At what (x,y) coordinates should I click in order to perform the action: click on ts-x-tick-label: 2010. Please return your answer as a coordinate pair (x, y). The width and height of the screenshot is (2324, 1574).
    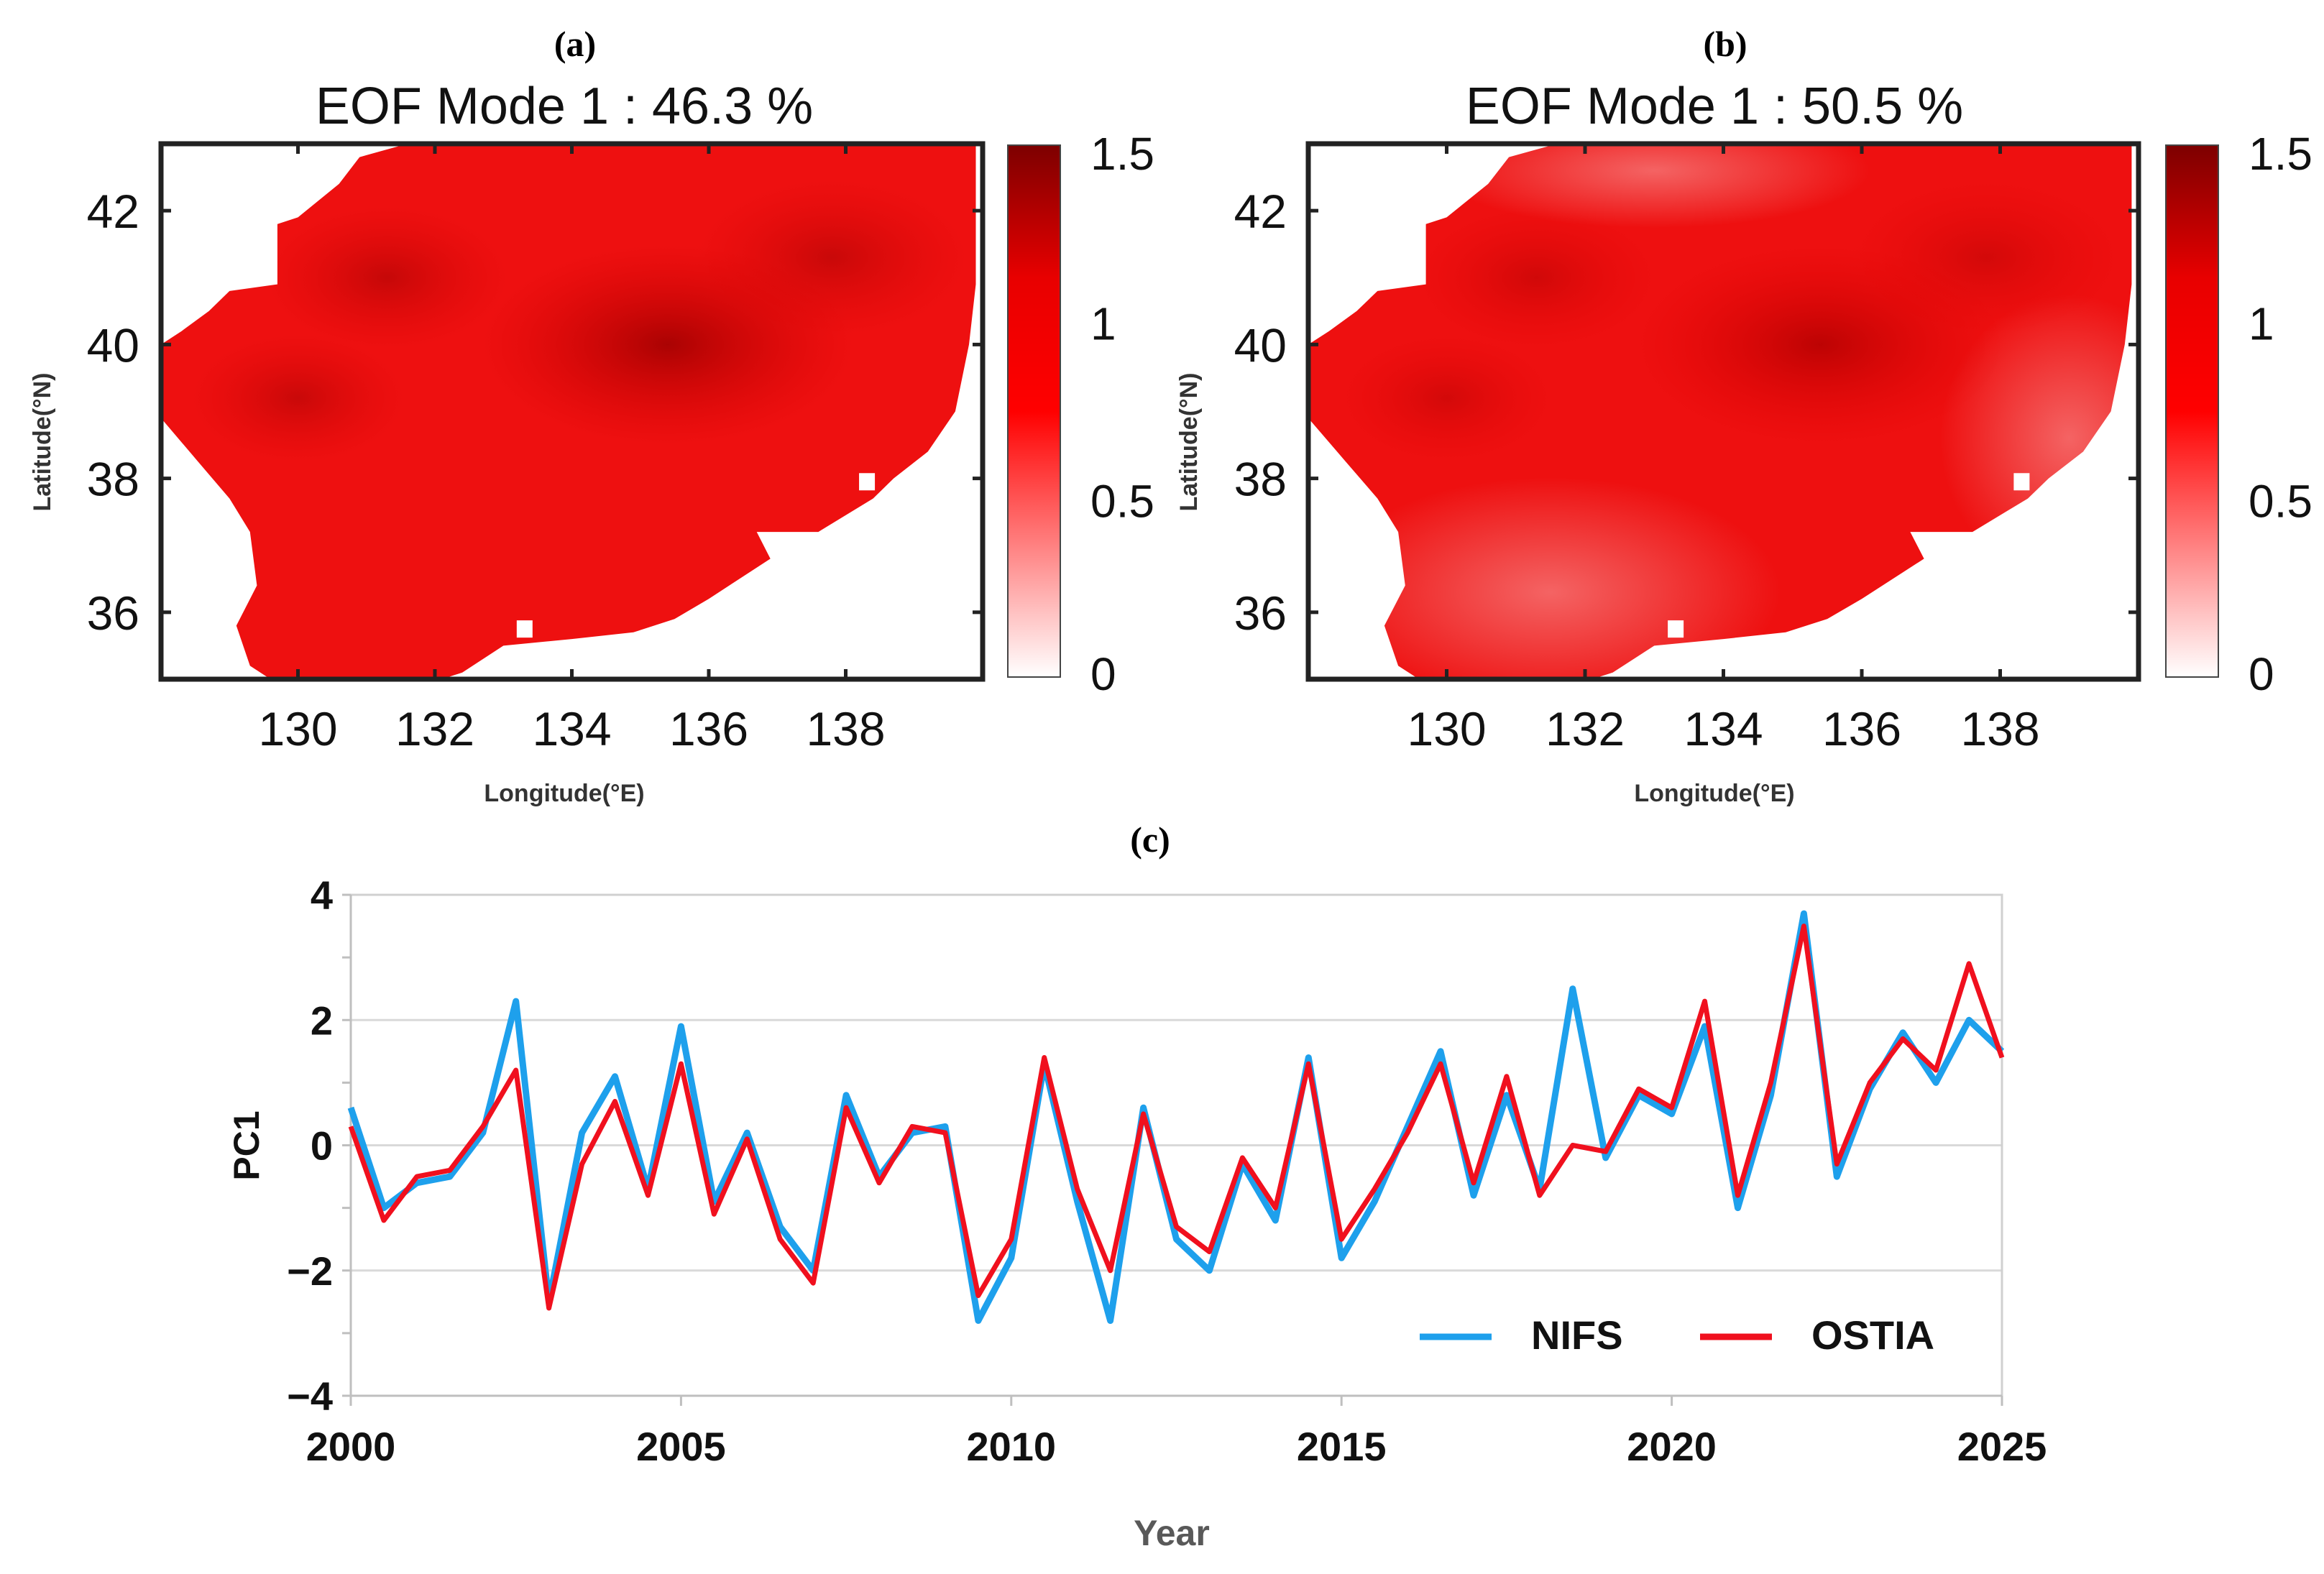
    Looking at the image, I should click on (1012, 1446).